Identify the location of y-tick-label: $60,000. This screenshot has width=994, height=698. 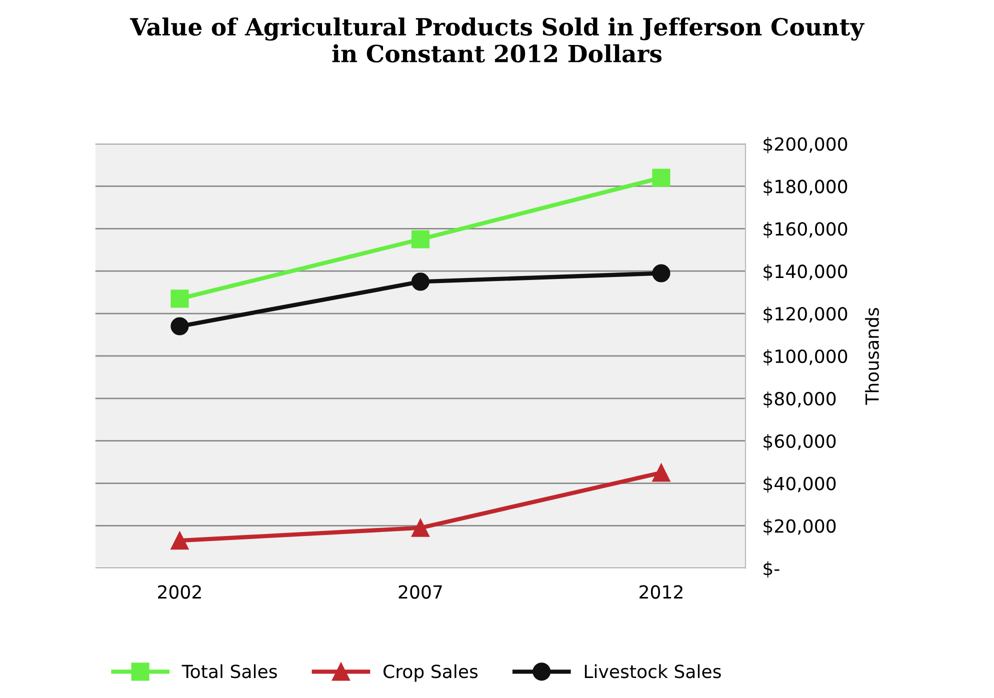
(800, 442).